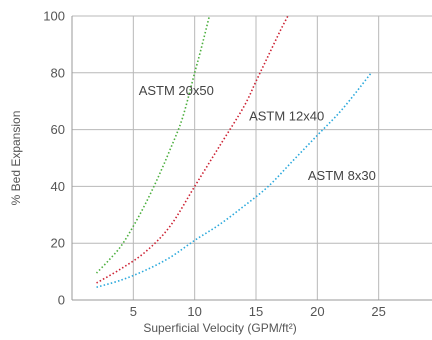 The width and height of the screenshot is (432, 340). What do you see at coordinates (58, 186) in the screenshot?
I see `y-tick-label: 40` at bounding box center [58, 186].